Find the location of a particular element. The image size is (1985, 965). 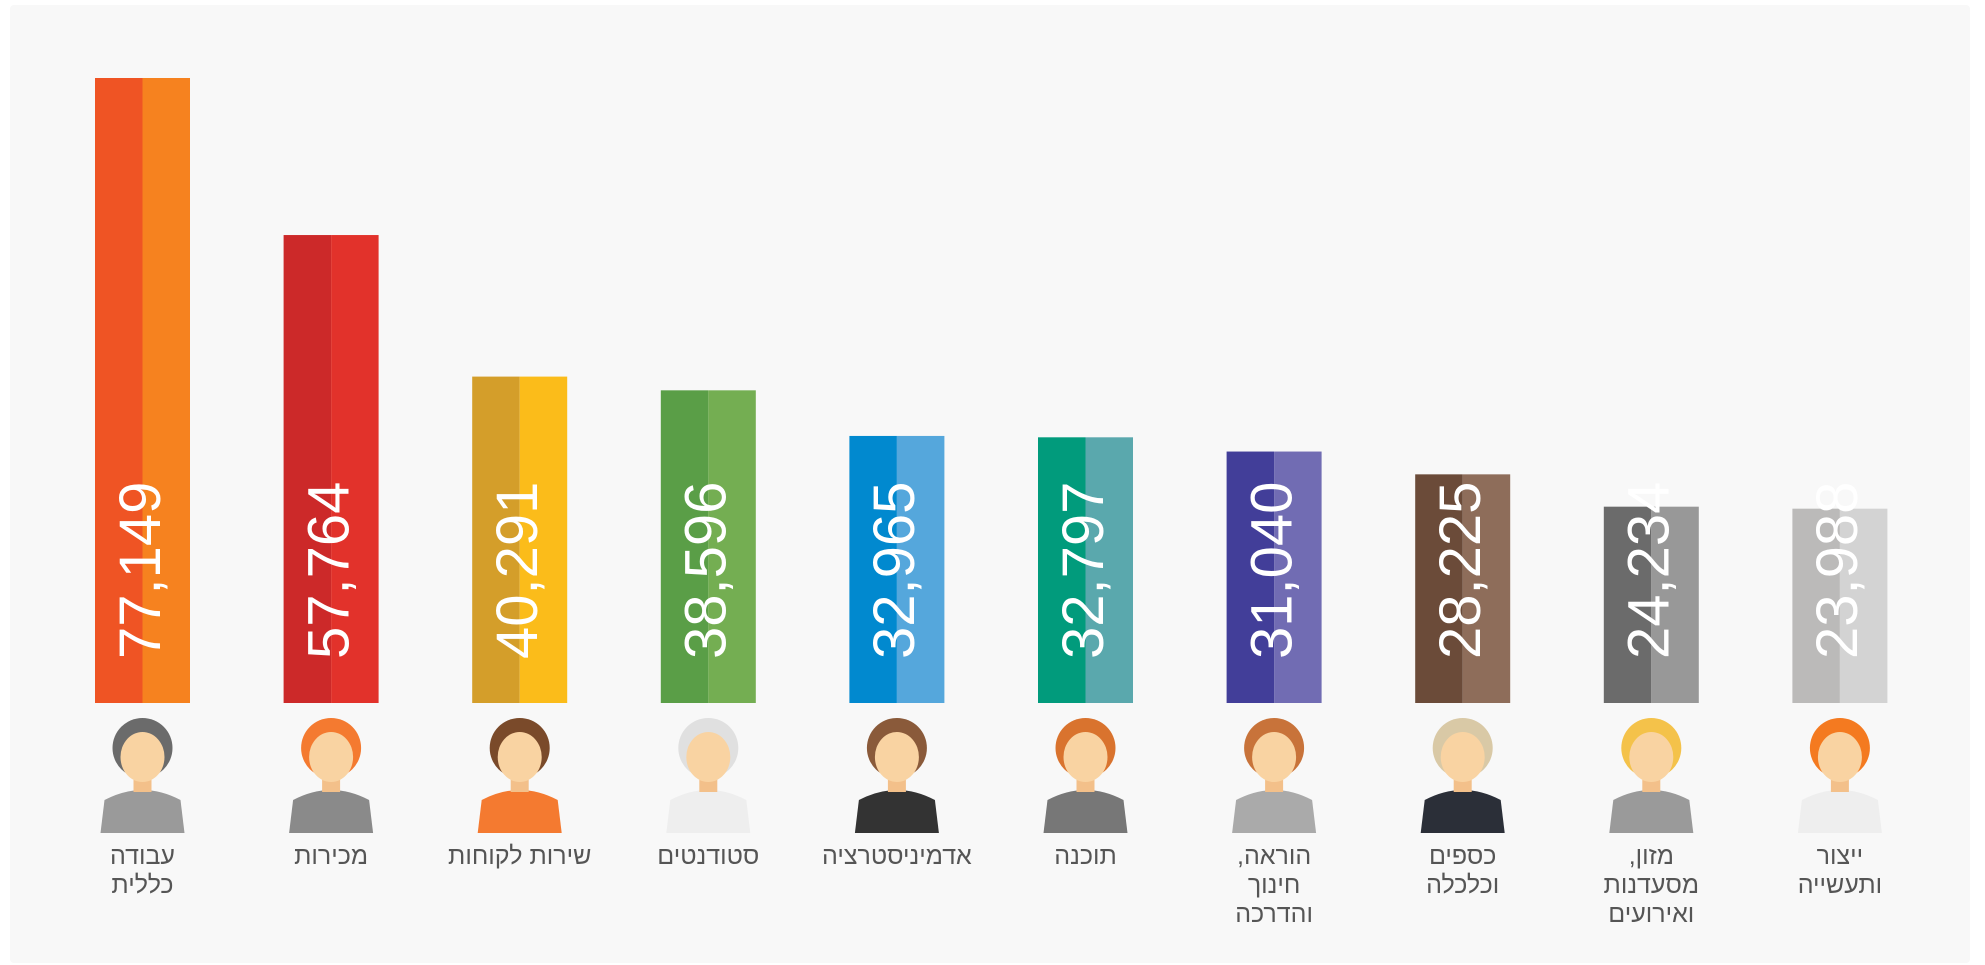

category-label: שירות לקוחות is located at coordinates (520, 856).